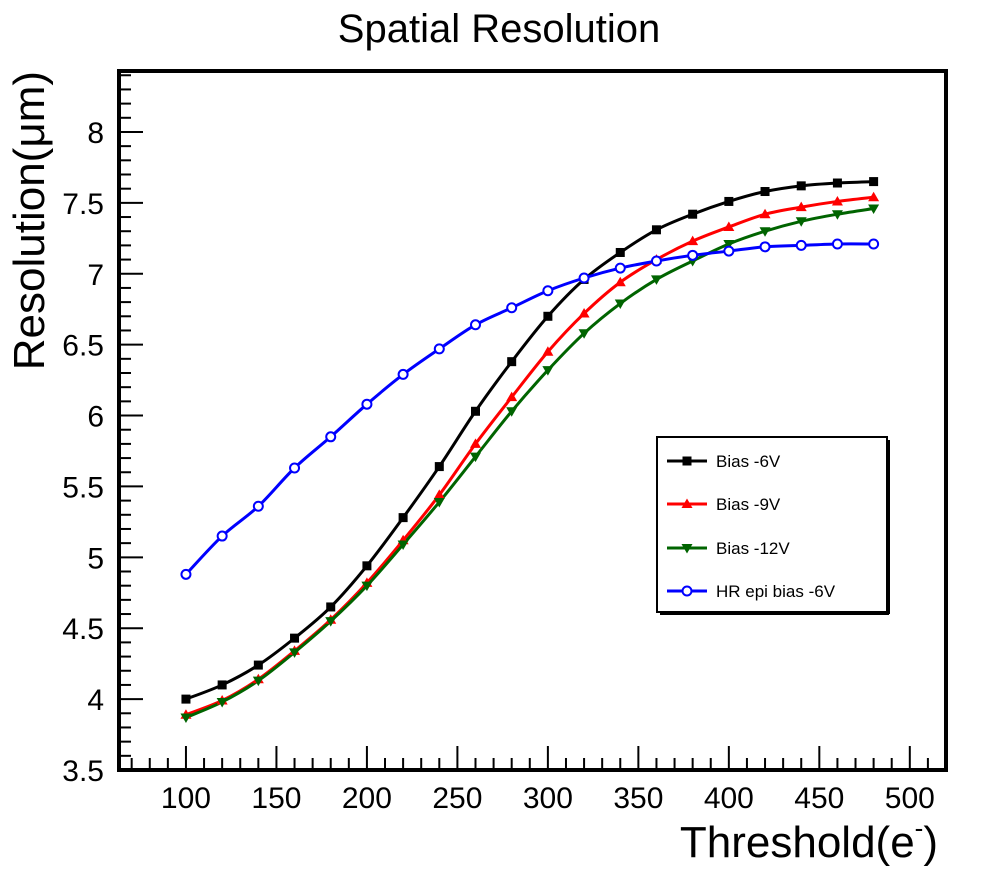 The image size is (997, 875). What do you see at coordinates (776, 591) in the screenshot?
I see `legend-label-hr-epi-bias-6v: HR epi bias -6V` at bounding box center [776, 591].